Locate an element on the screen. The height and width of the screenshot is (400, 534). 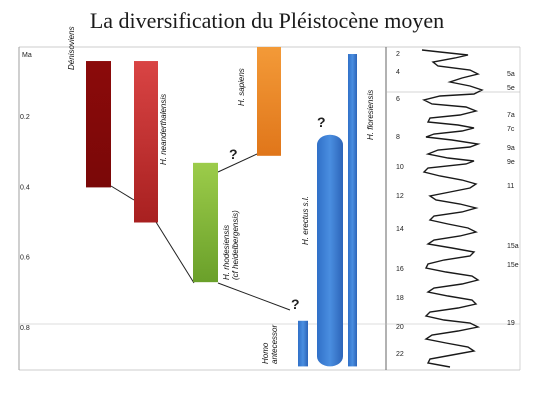
isotope-stage-label: 22 is located at coordinates (400, 354).